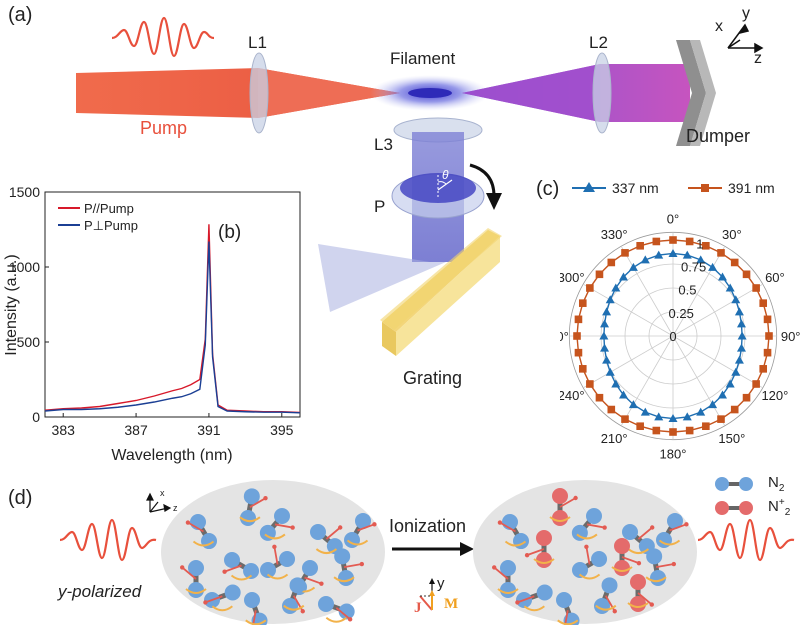  What do you see at coordinates (171, 455) in the screenshot?
I see `x-axis-label: Wavelength (nm)` at bounding box center [171, 455].